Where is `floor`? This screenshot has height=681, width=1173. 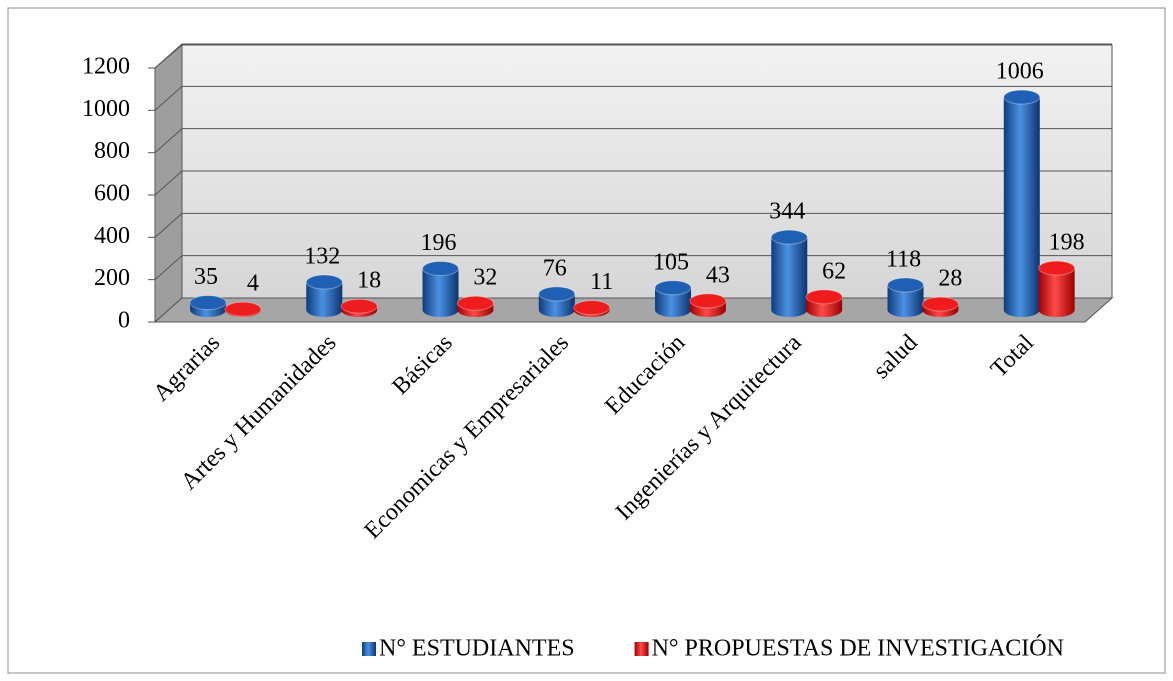
floor is located at coordinates (633, 310).